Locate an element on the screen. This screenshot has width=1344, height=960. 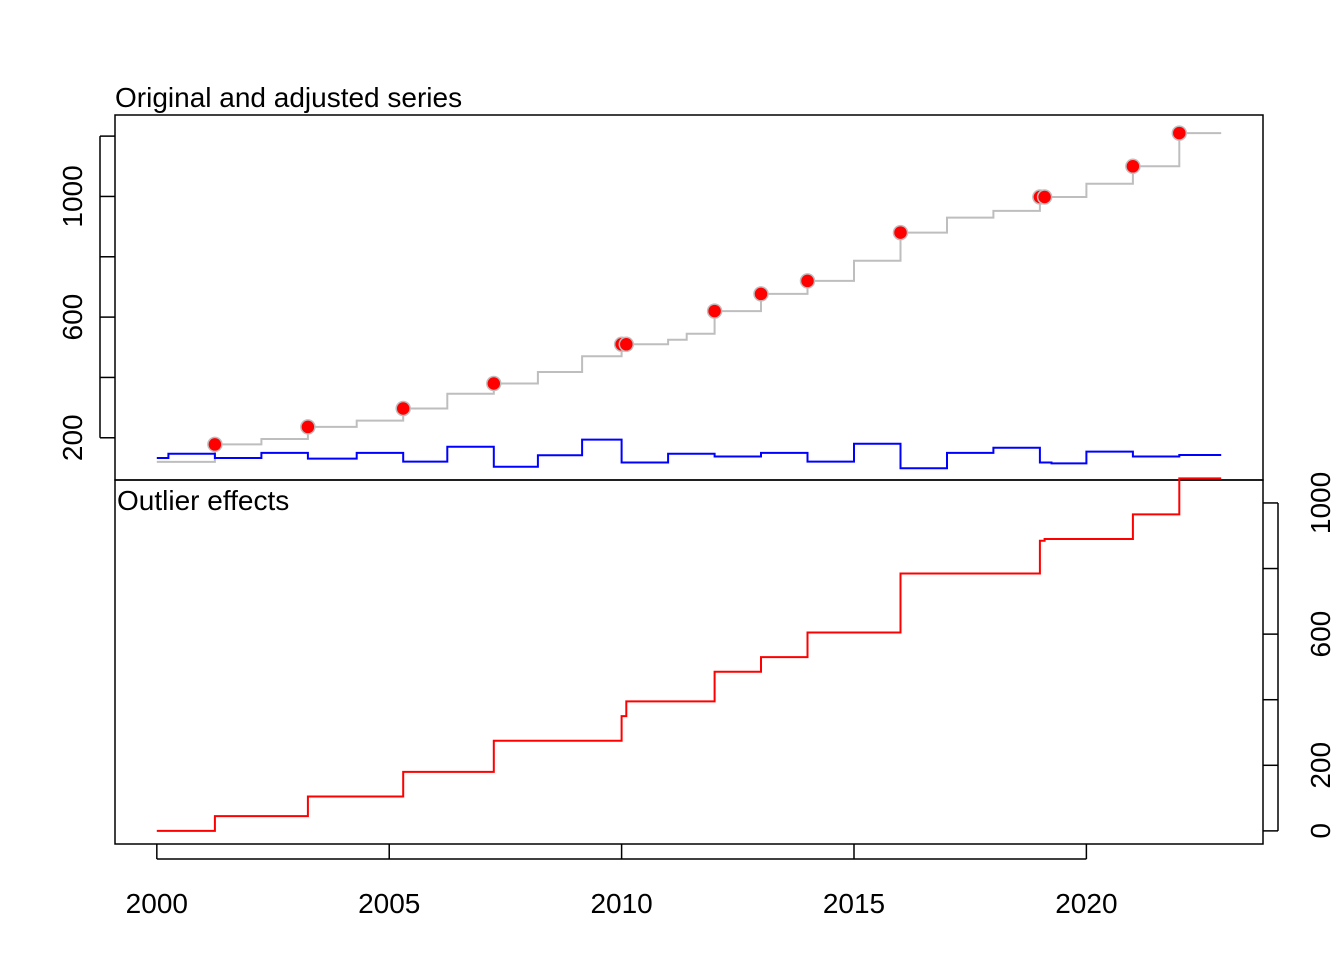
bottom-y-tick-label: 200 is located at coordinates (1320, 765).